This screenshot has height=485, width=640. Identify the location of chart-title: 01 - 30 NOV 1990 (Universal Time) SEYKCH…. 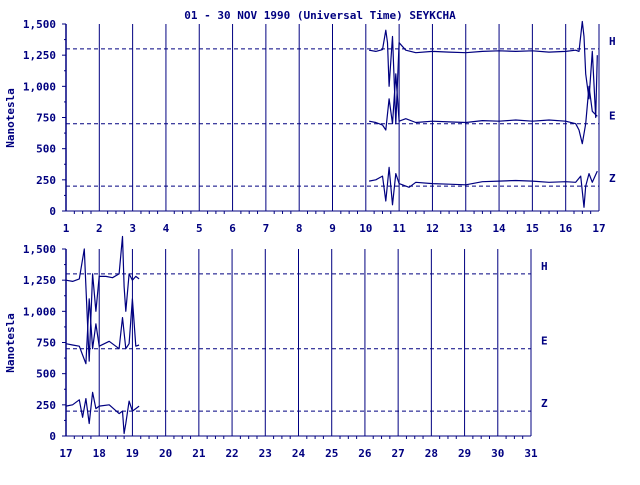
(320, 15).